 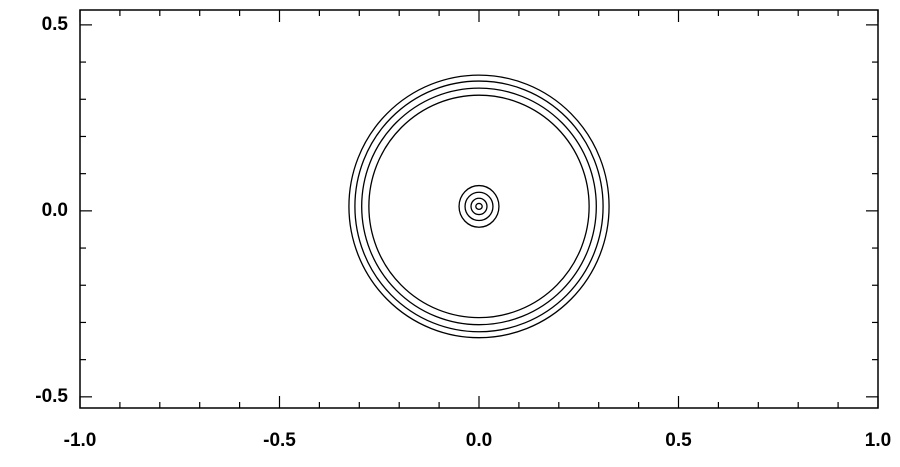 What do you see at coordinates (80, 440) in the screenshot?
I see `x-tick-label: -1.0` at bounding box center [80, 440].